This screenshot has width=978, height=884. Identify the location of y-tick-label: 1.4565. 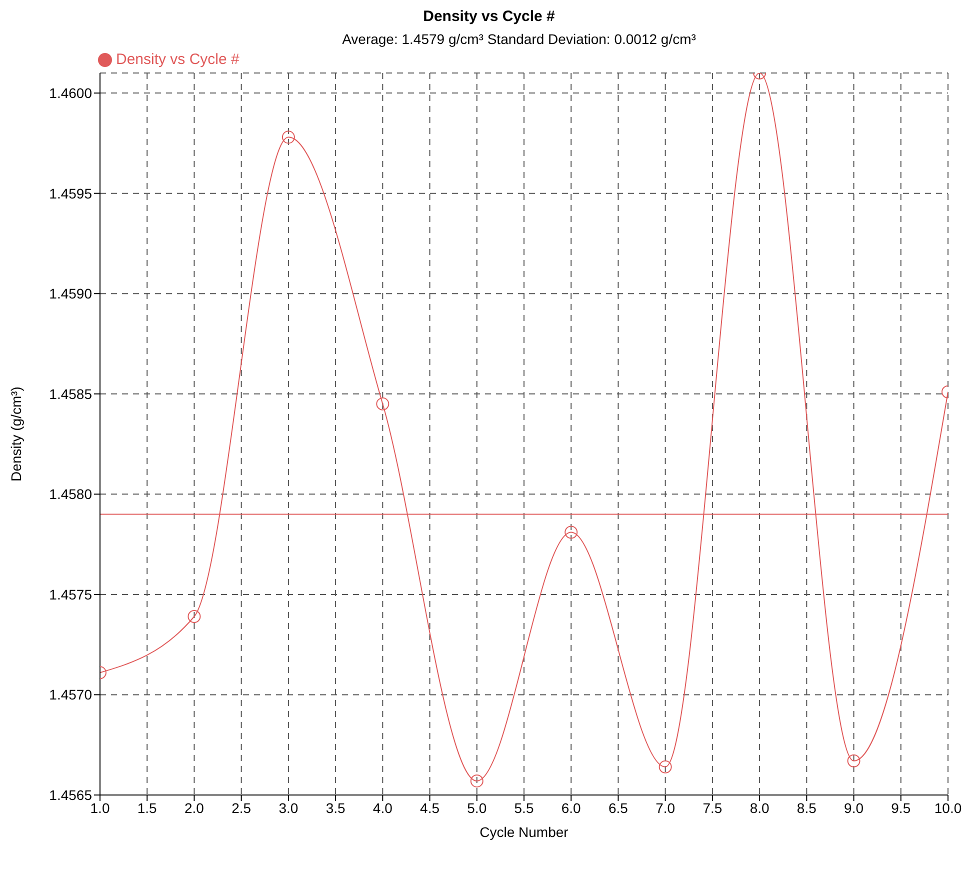
(70, 794).